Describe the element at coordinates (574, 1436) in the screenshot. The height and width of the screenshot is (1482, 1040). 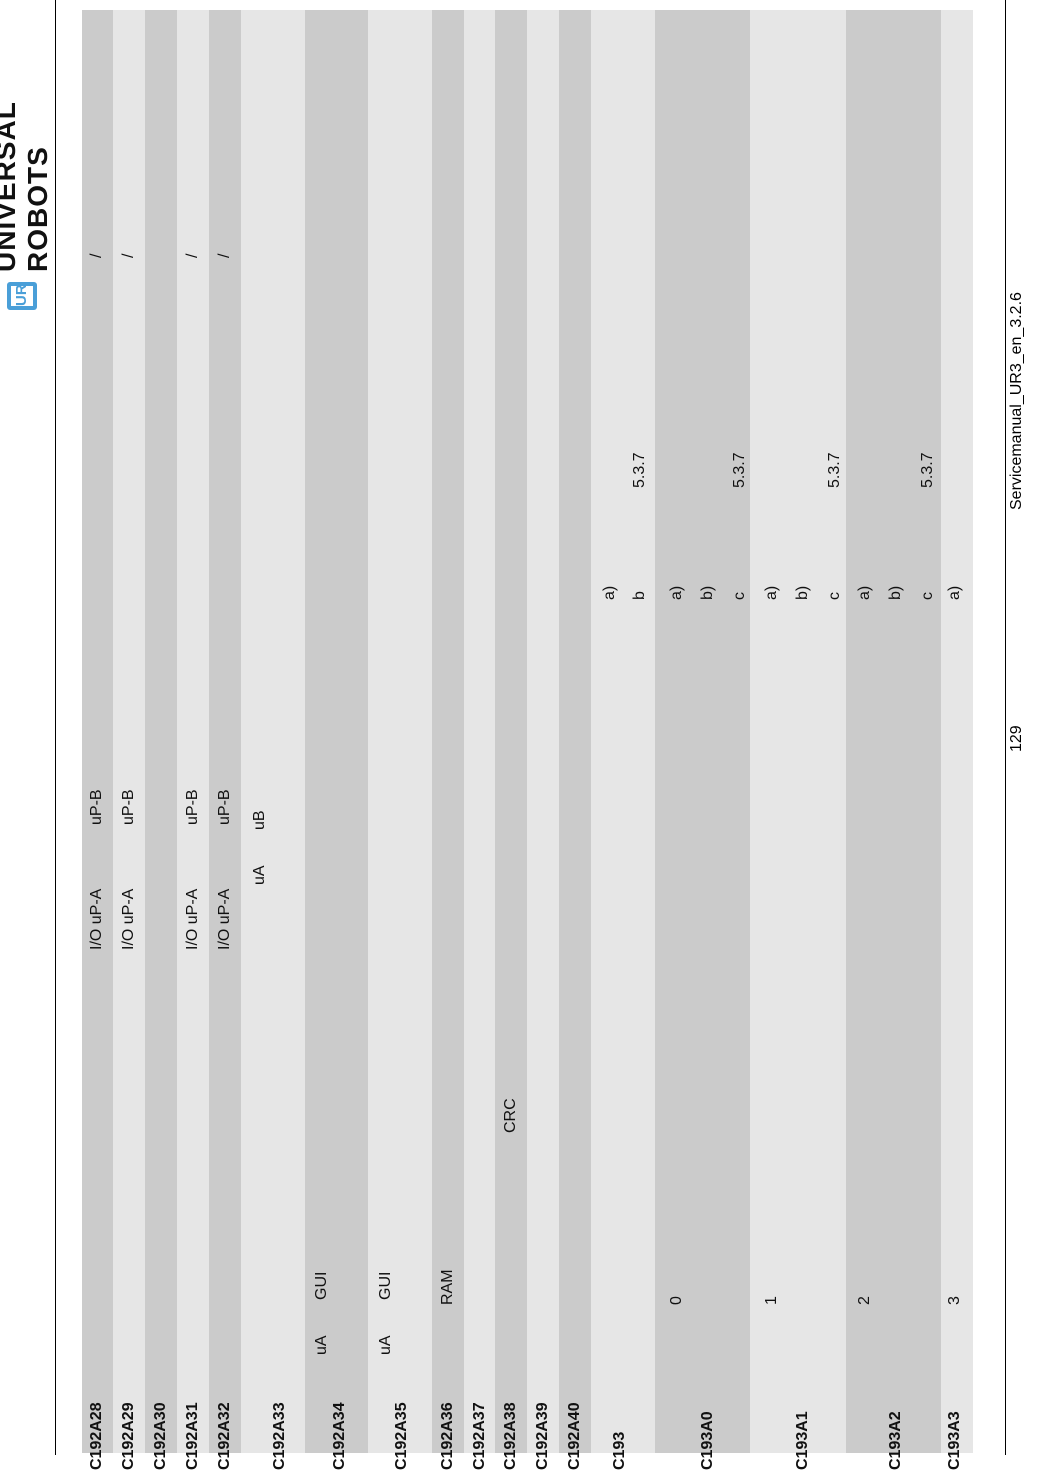
I see `error-code: C192A40` at that location.